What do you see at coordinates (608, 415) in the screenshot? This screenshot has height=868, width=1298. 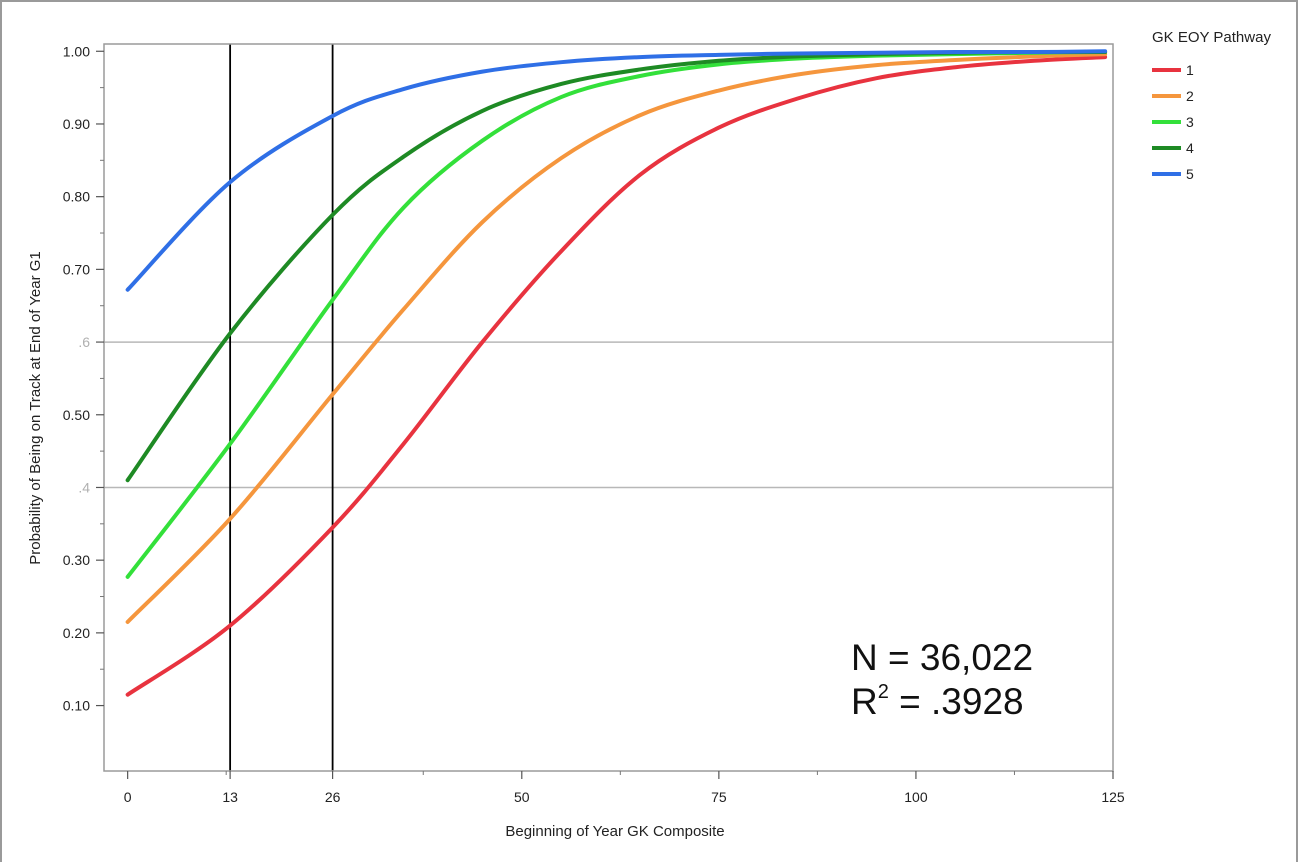 I see `reference-gridlines` at bounding box center [608, 415].